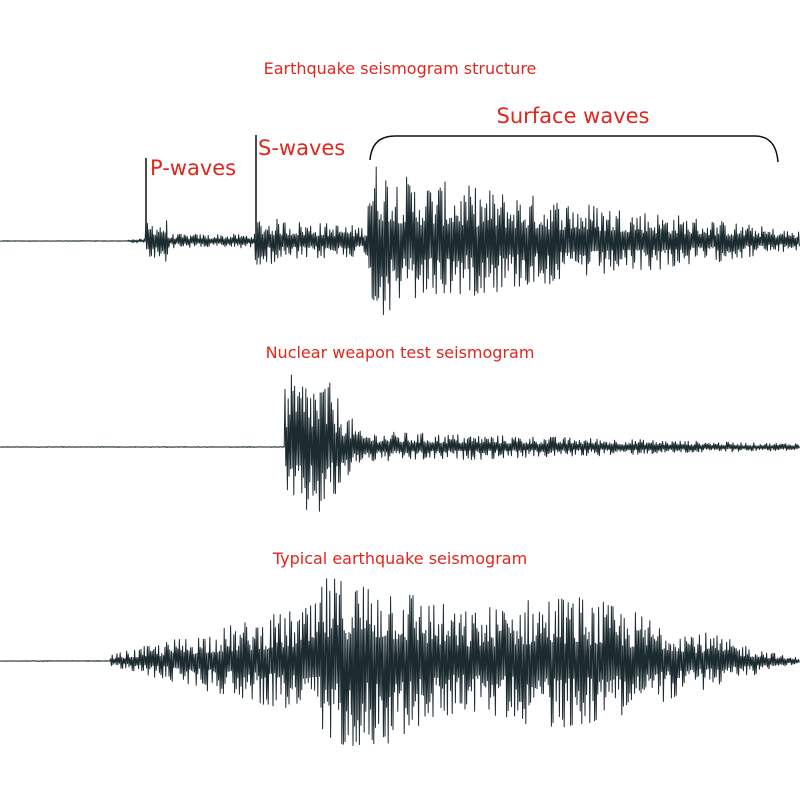 This screenshot has width=800, height=800. Describe the element at coordinates (400, 352) in the screenshot. I see `section-title: Nuclear weapon test seismogram` at that location.